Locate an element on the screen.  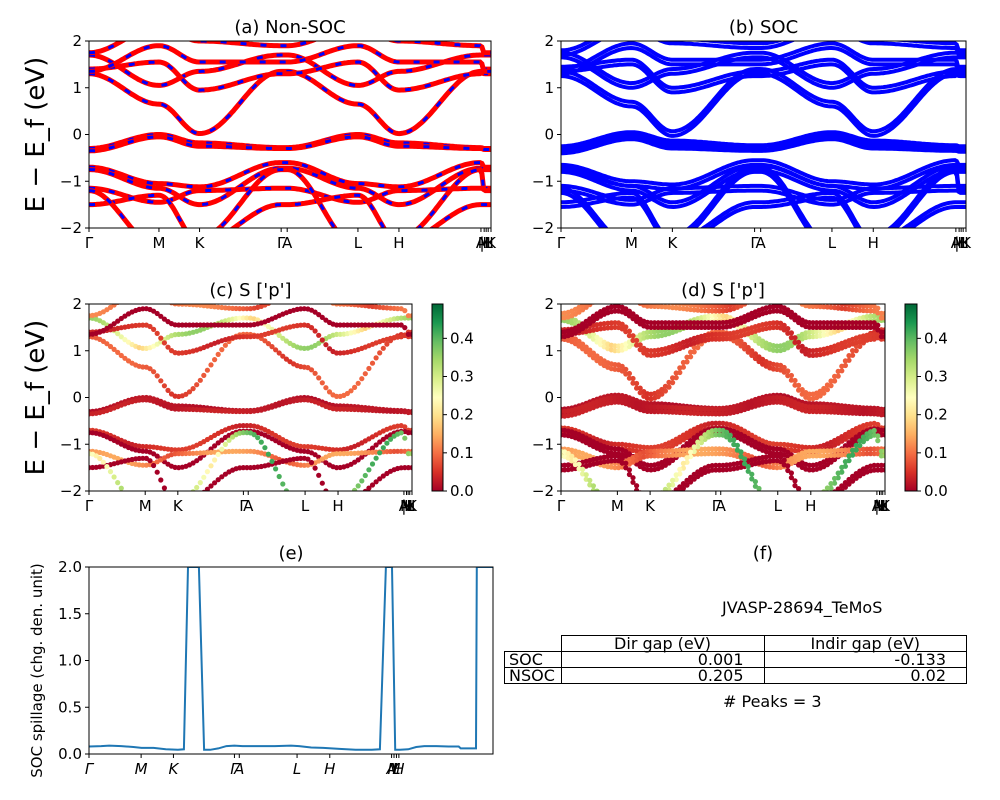
y-tick-label: −2 is located at coordinates (71, 228).